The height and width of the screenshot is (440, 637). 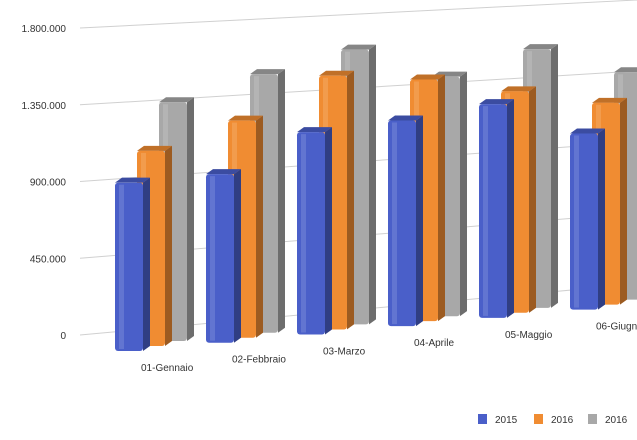 What do you see at coordinates (506, 420) in the screenshot?
I see `legend-label: 2015` at bounding box center [506, 420].